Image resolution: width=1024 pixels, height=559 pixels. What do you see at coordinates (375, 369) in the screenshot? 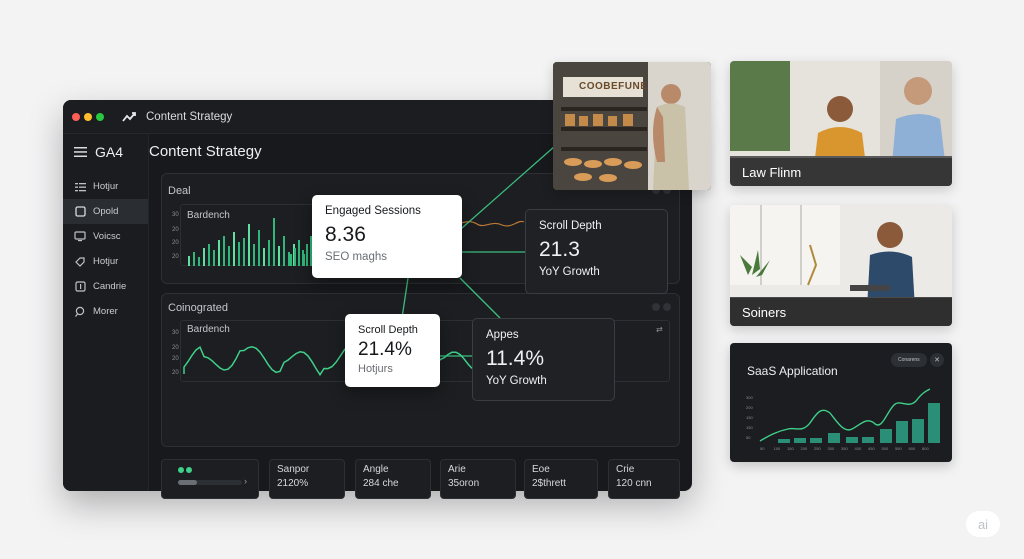
I see `card-subtitle: Hotjurs` at bounding box center [375, 369].